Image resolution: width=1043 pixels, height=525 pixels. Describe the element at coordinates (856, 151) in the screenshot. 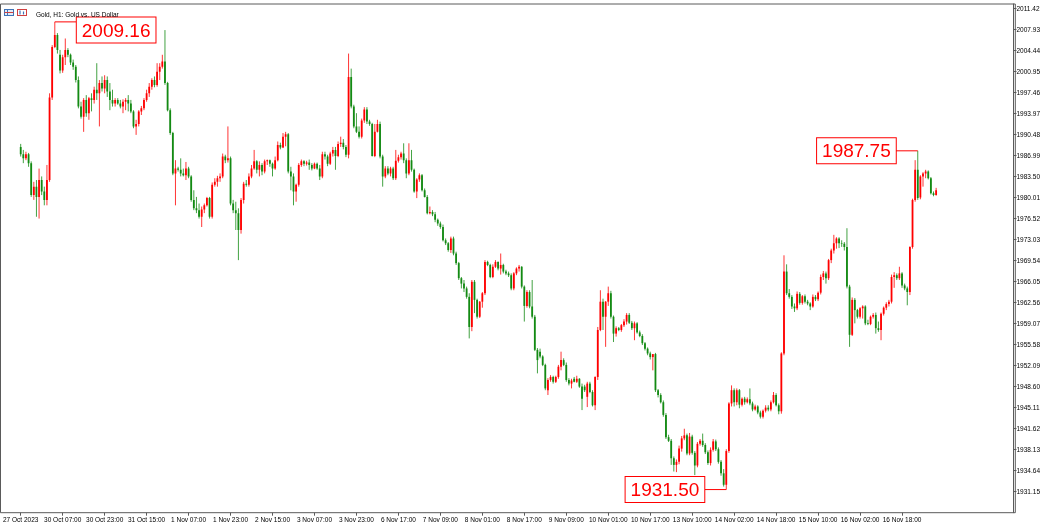

I see `annotation: 1987.75` at that location.